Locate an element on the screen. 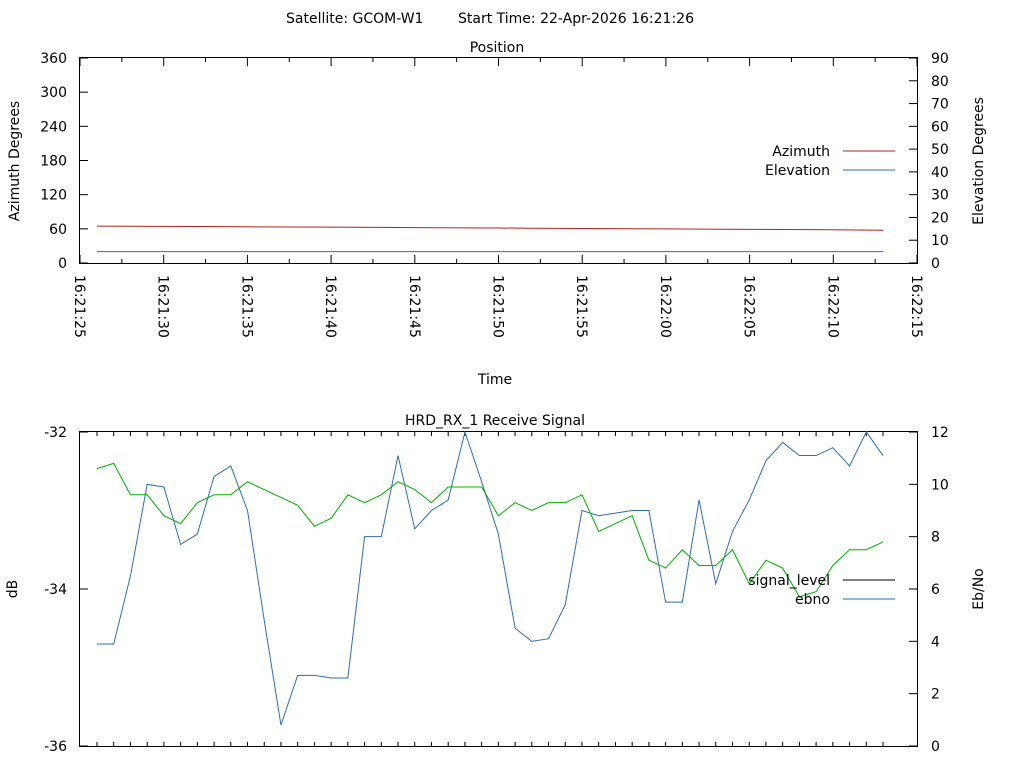 Image resolution: width=1024 pixels, height=768 pixels. azimuth-tick-label: 300 is located at coordinates (53, 93).